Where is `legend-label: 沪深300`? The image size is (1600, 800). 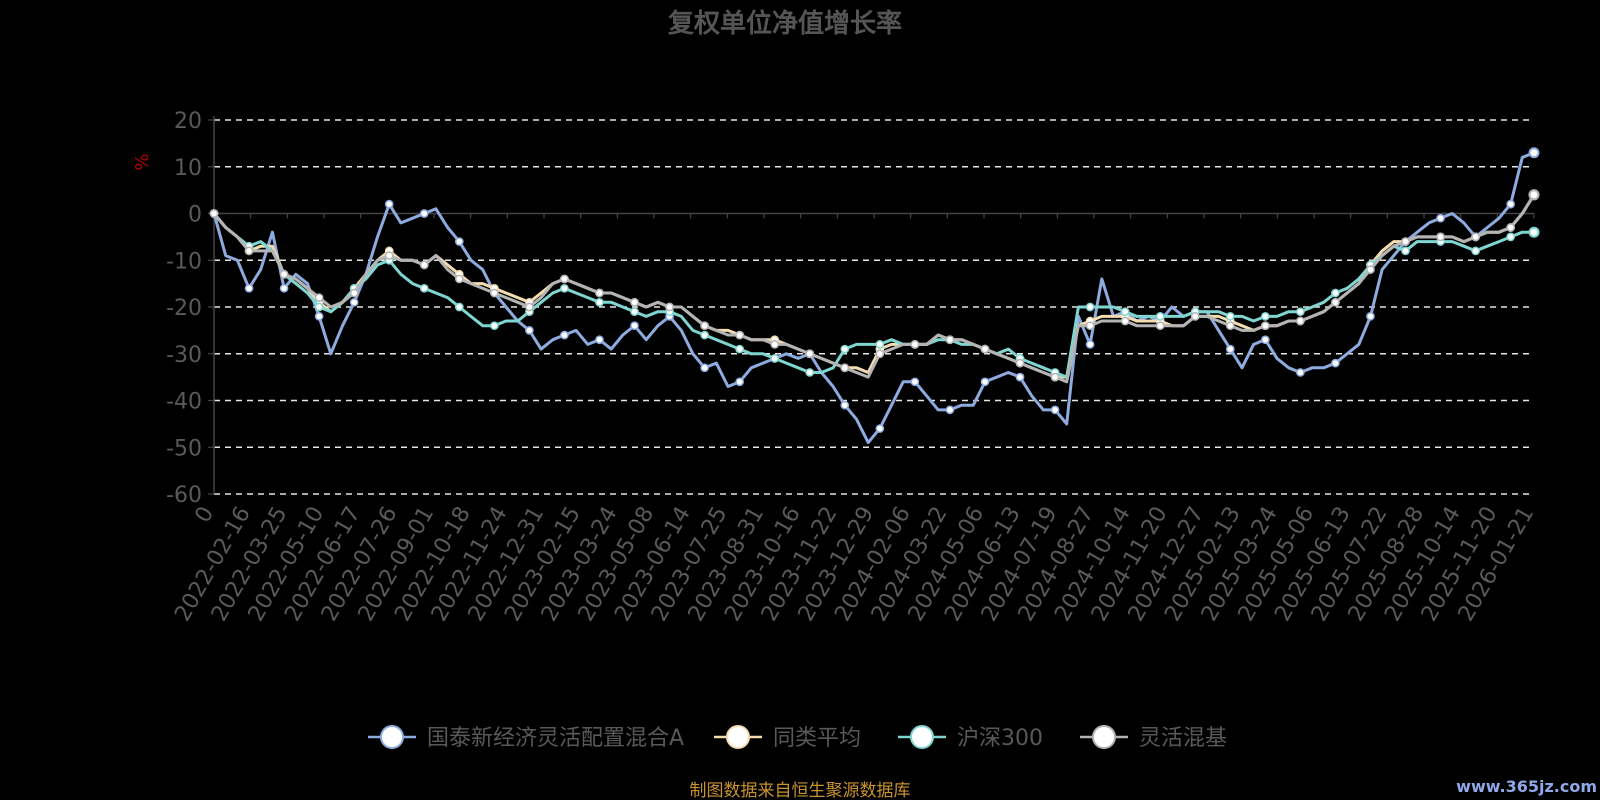 legend-label: 沪深300 is located at coordinates (1000, 738).